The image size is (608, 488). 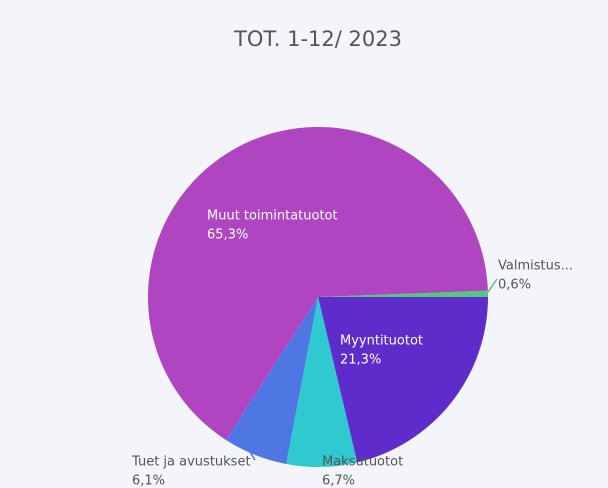 What do you see at coordinates (317, 39) in the screenshot?
I see `chart-title: TOT. 1-12/ 2023` at bounding box center [317, 39].